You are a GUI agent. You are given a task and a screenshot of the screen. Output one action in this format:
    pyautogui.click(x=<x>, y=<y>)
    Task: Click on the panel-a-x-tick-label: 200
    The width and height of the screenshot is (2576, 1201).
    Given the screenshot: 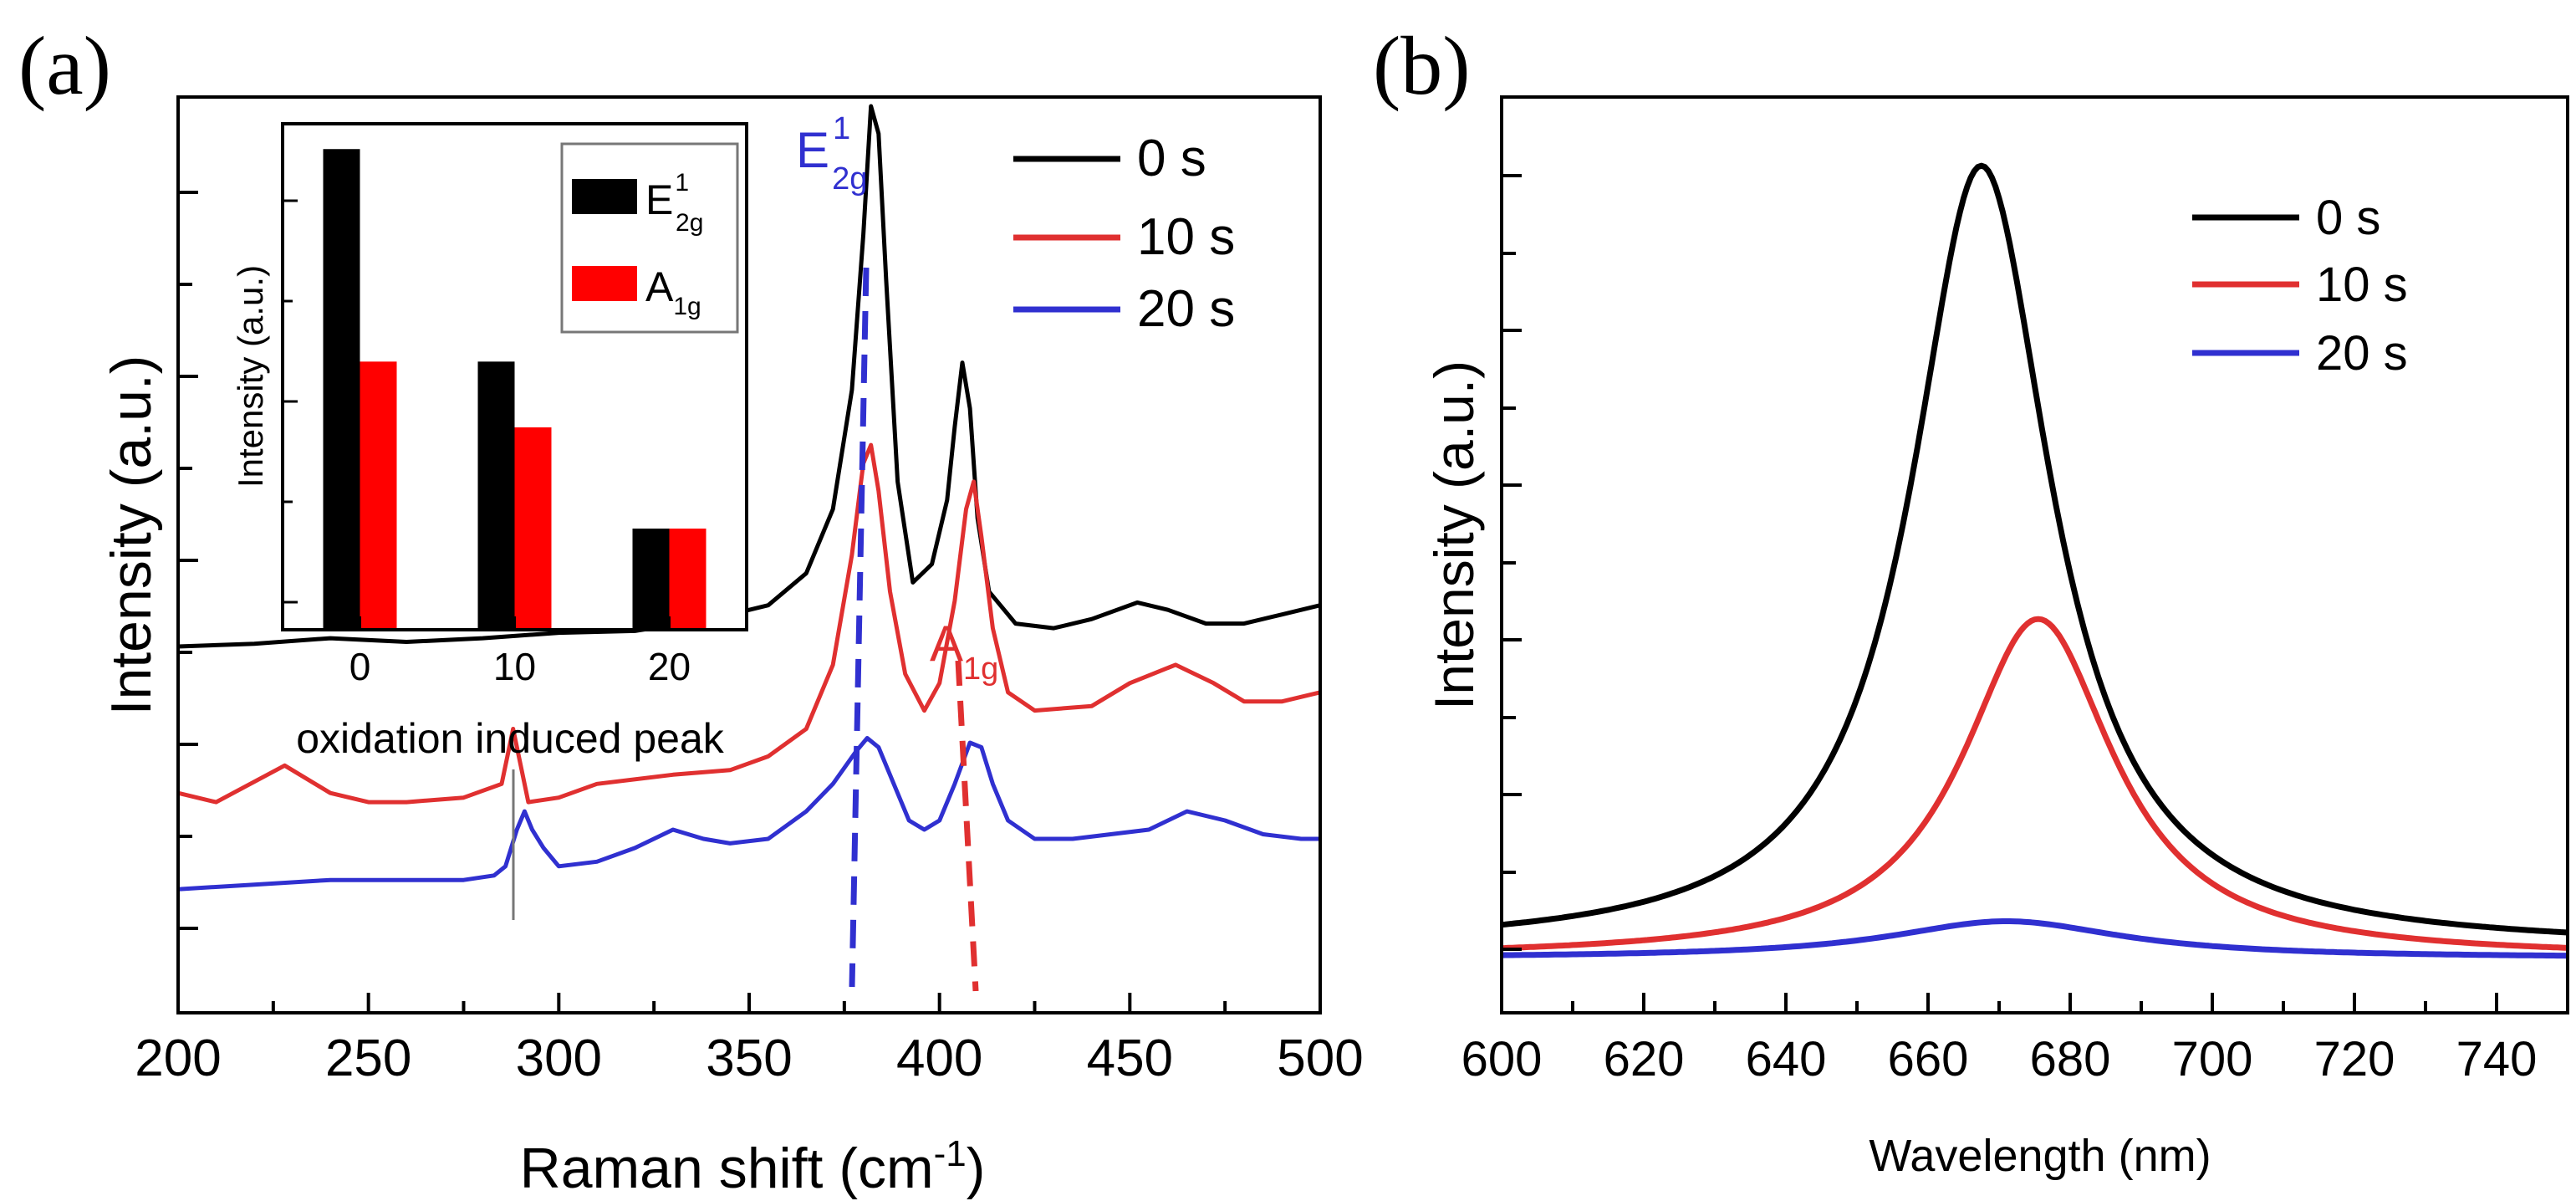 What is the action you would take?
    pyautogui.click(x=178, y=1059)
    